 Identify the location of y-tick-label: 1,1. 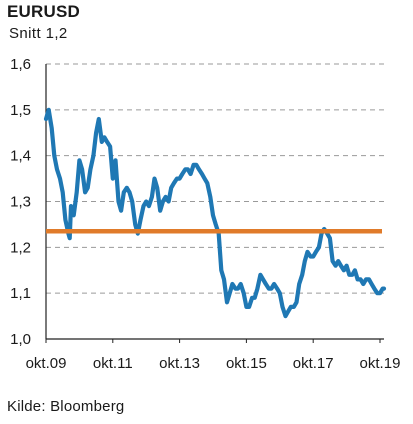
(20, 293).